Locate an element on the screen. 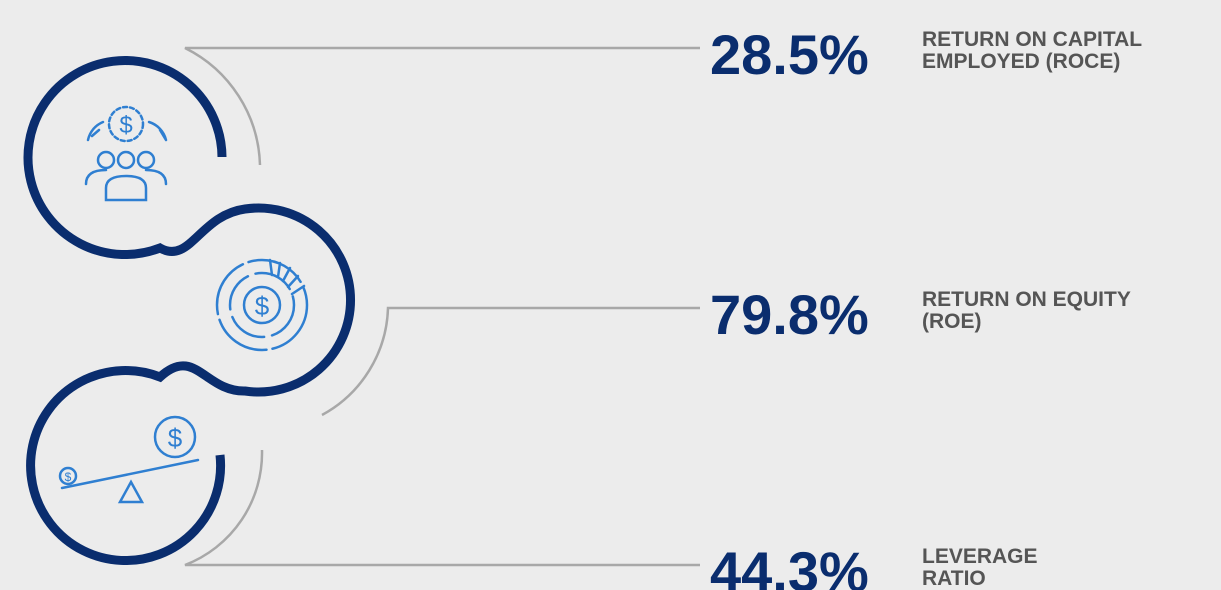  metric-label: (ROE) is located at coordinates (952, 321).